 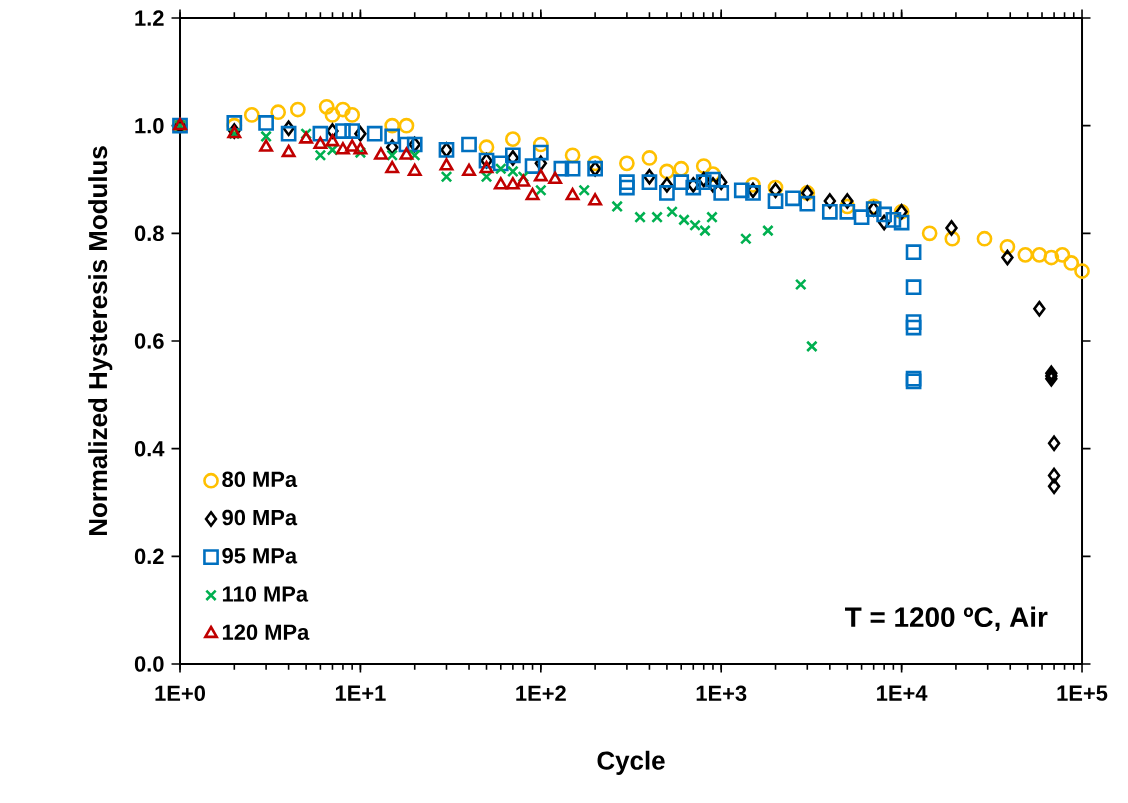 What do you see at coordinates (180, 693) in the screenshot?
I see `x-tick-label: 1E+0` at bounding box center [180, 693].